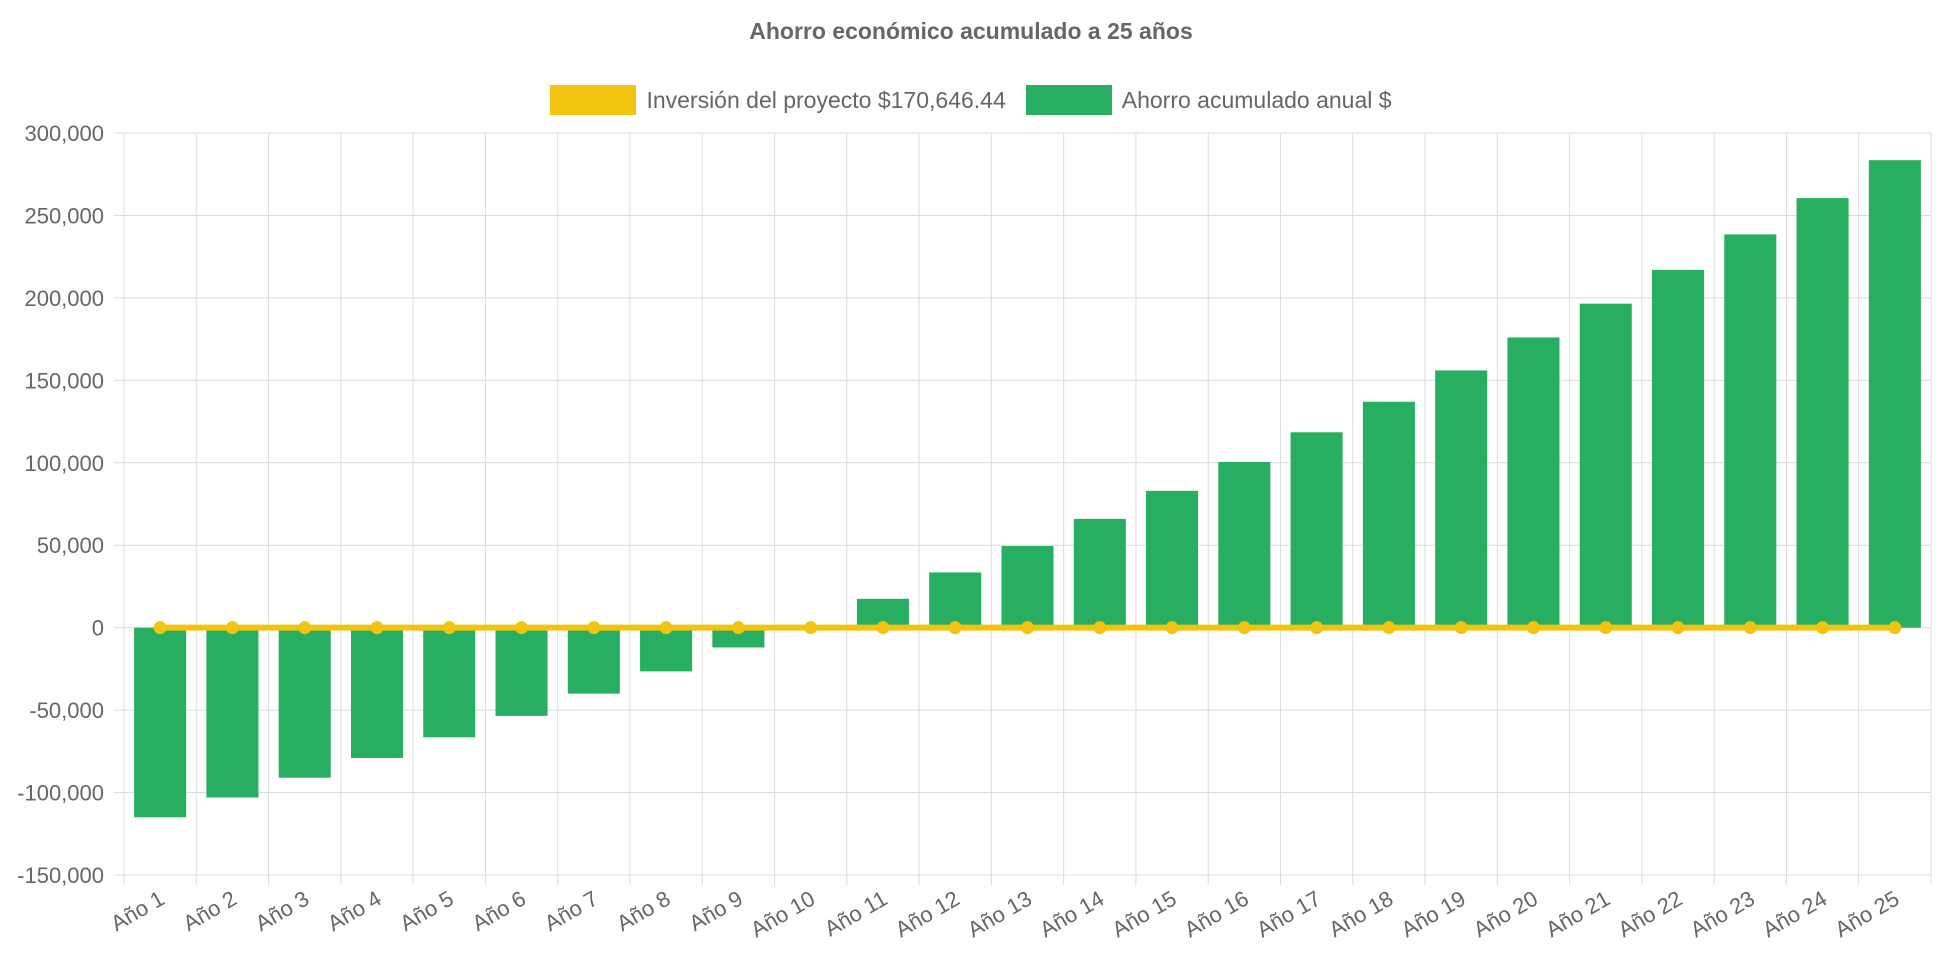 The width and height of the screenshot is (1942, 970). I want to click on y-tick-label: -50,000, so click(66, 710).